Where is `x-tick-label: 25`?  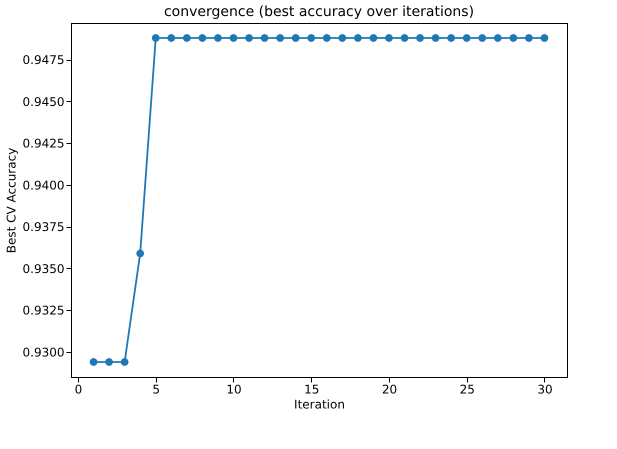
x-tick-label: 25 is located at coordinates (467, 389).